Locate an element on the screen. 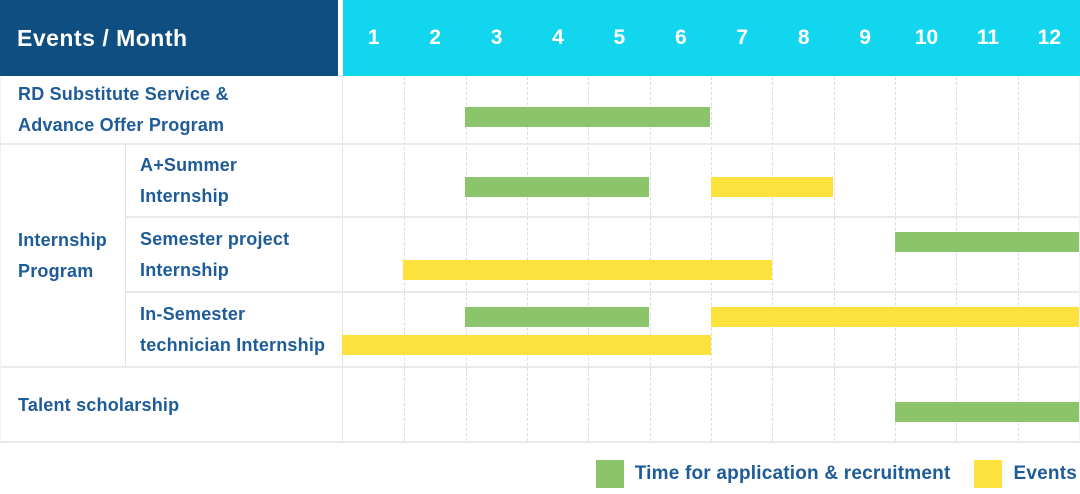 The image size is (1080, 494). table-header-events-month: Events / Month is located at coordinates (169, 38).